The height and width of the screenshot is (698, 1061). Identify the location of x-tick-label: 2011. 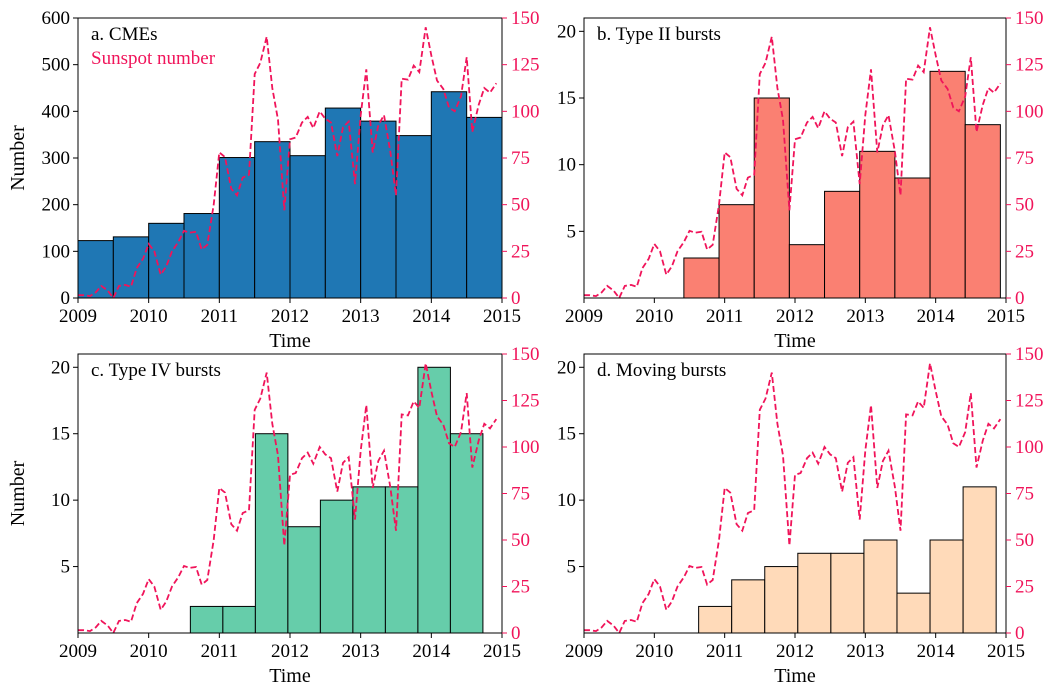
(724, 651).